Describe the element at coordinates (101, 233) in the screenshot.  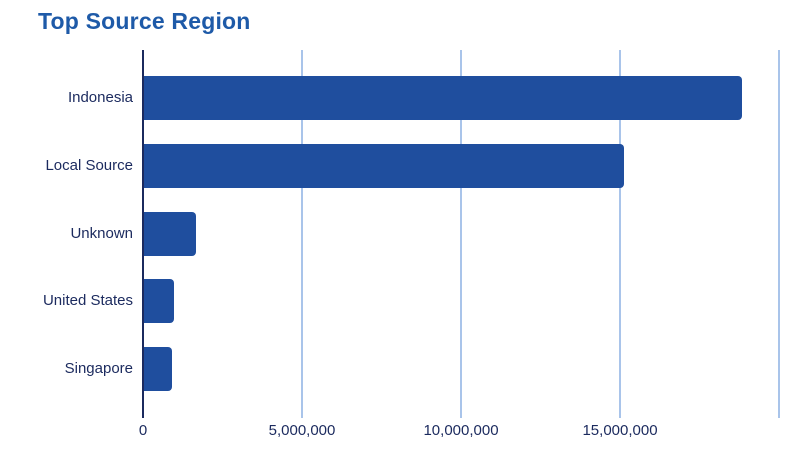
I see `category-label: Unknown` at that location.